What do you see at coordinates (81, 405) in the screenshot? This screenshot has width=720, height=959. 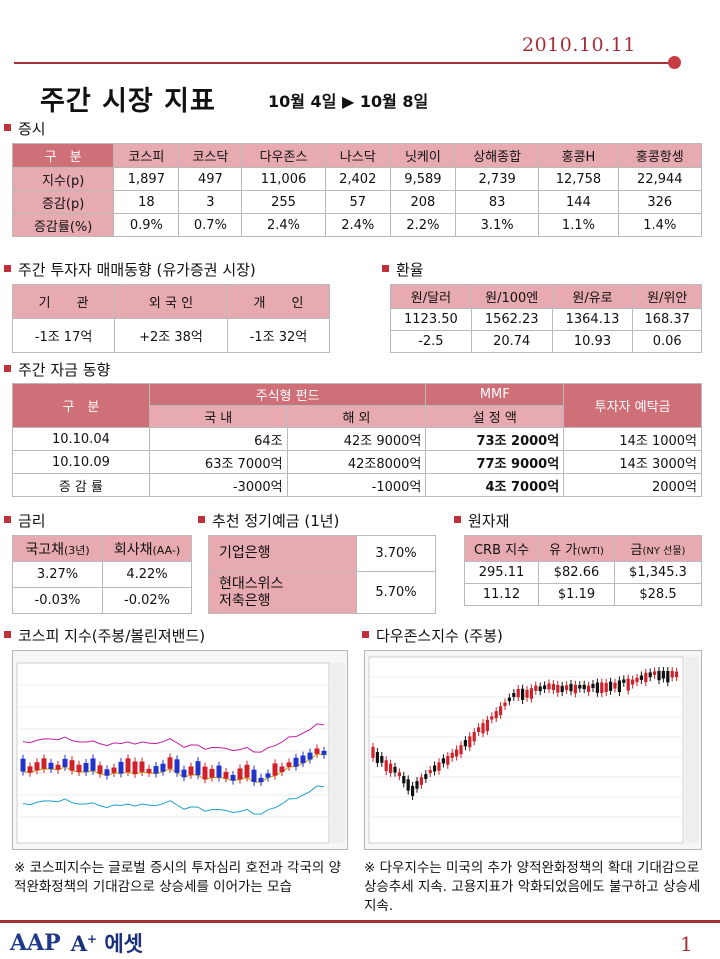 I see `fund-head-gubun: 구 분` at bounding box center [81, 405].